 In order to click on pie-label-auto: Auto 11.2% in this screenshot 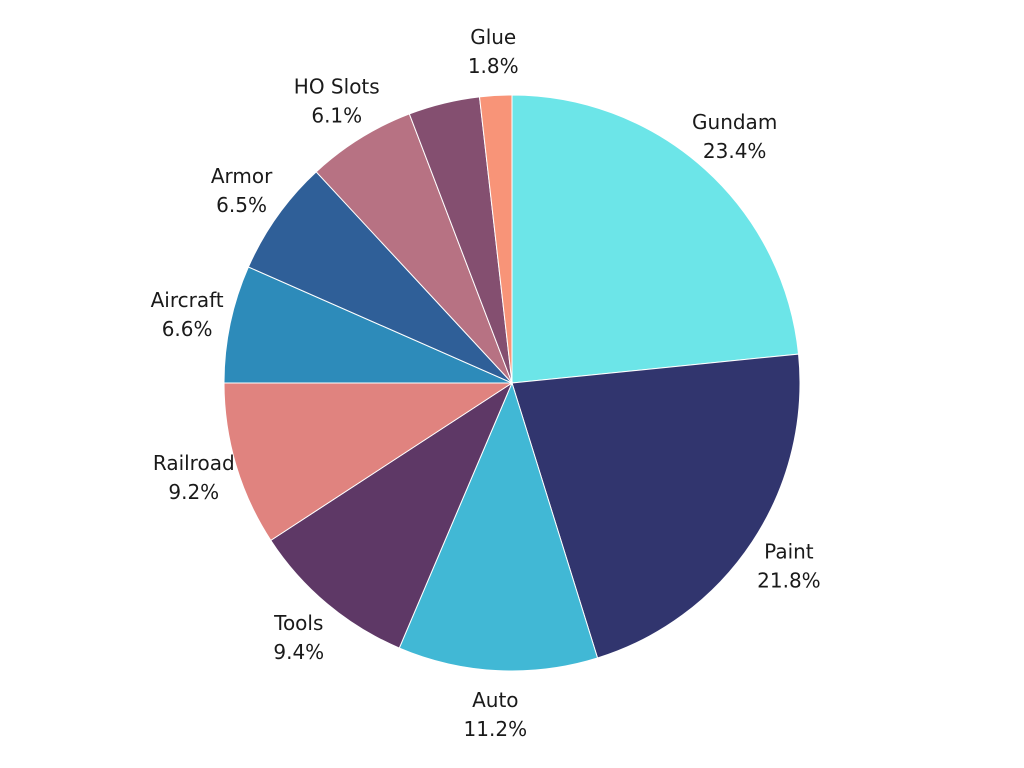, I will do `click(496, 714)`.